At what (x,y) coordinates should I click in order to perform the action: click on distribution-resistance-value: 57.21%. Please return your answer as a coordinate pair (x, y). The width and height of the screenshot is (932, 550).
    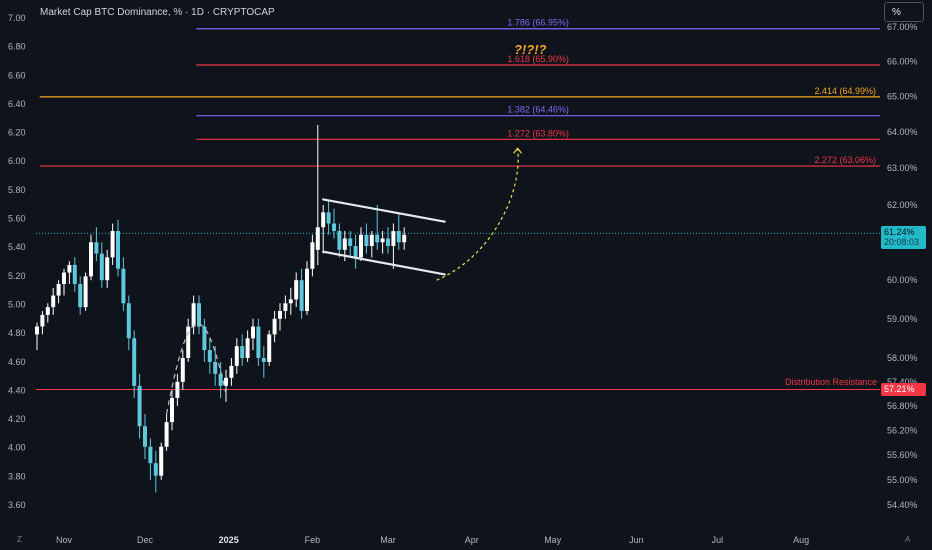
    Looking at the image, I should click on (903, 389).